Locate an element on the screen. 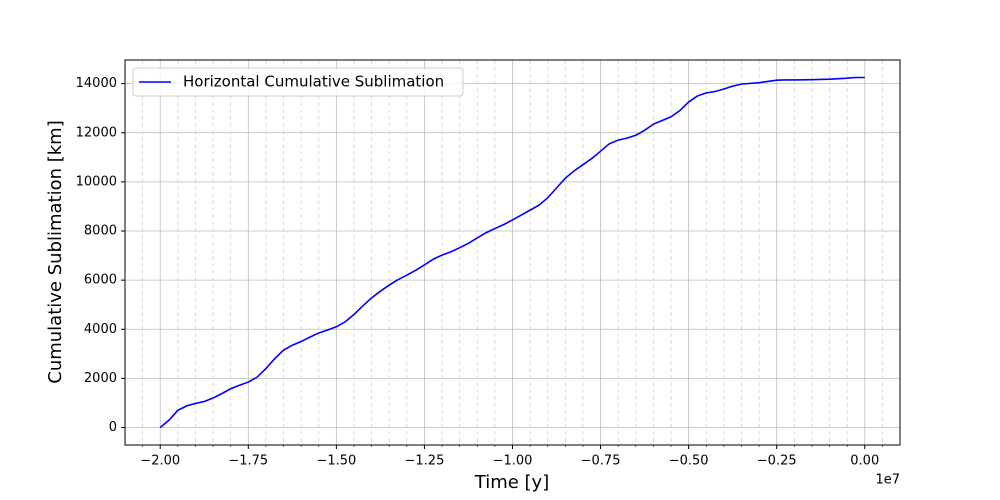 This screenshot has height=500, width=1000. y-tick-label: 6000 is located at coordinates (100, 280).